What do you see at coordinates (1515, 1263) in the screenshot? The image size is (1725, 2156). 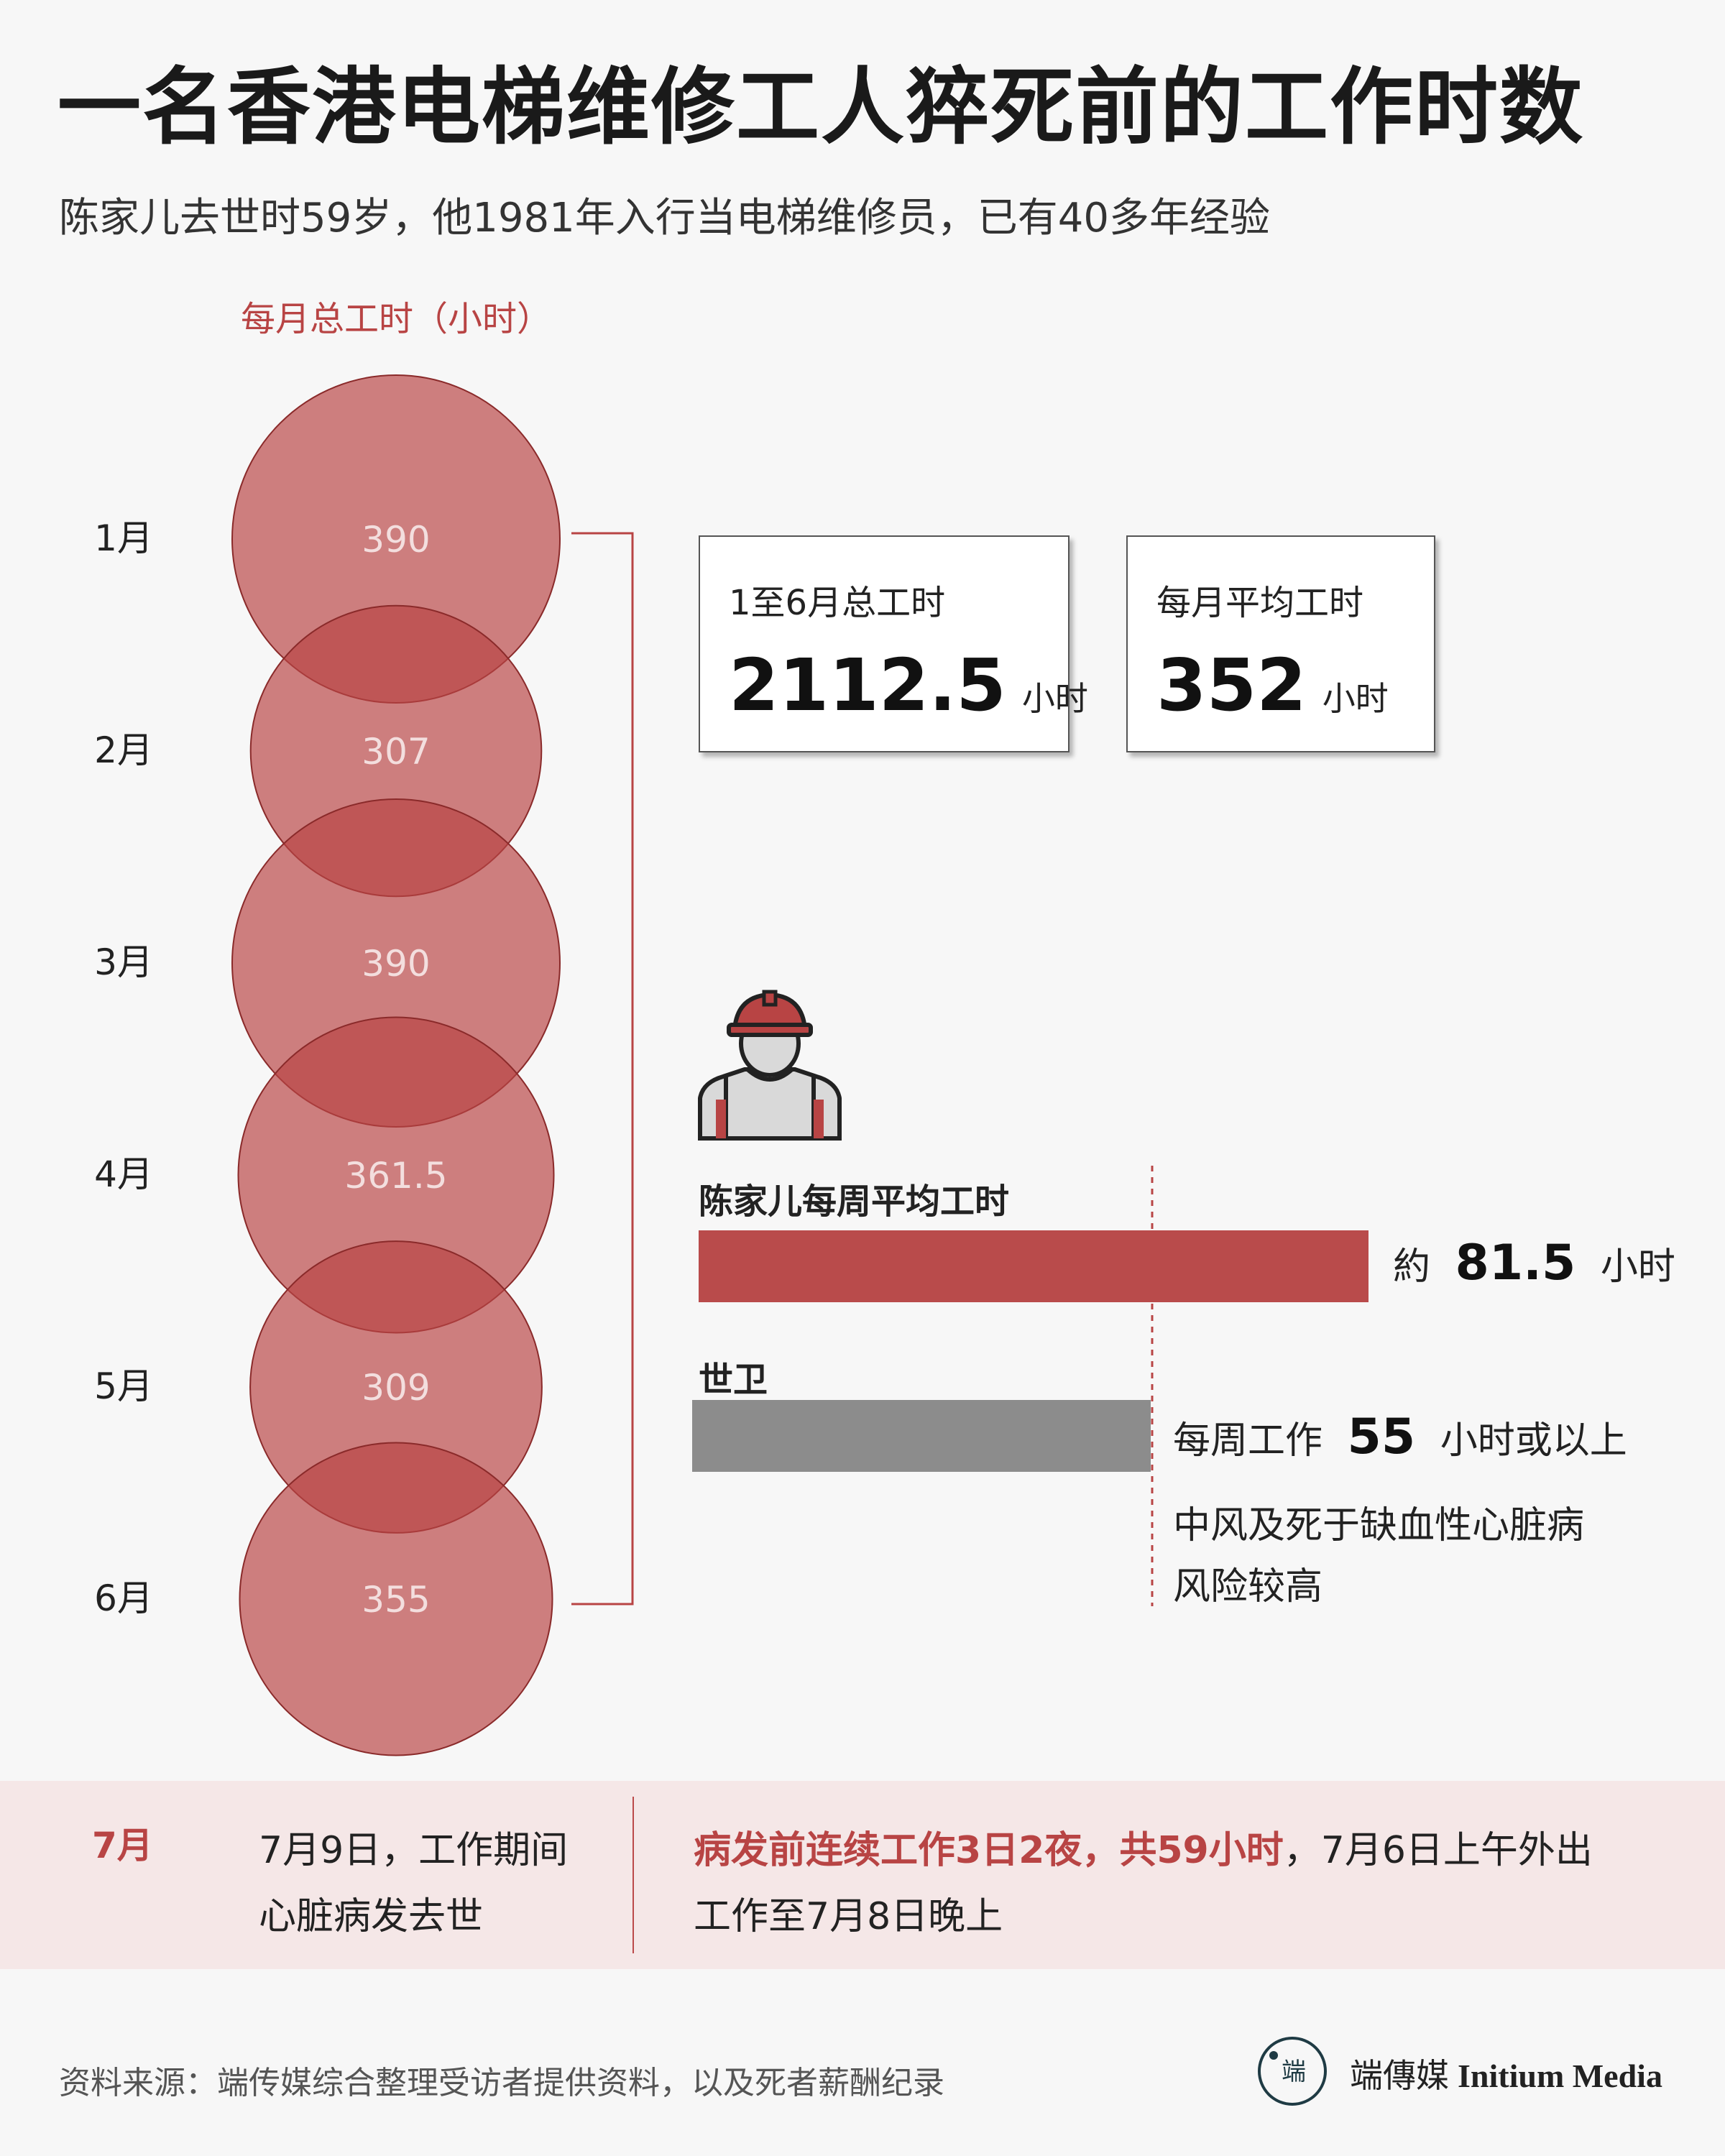 I see `chen-value: 81.5` at bounding box center [1515, 1263].